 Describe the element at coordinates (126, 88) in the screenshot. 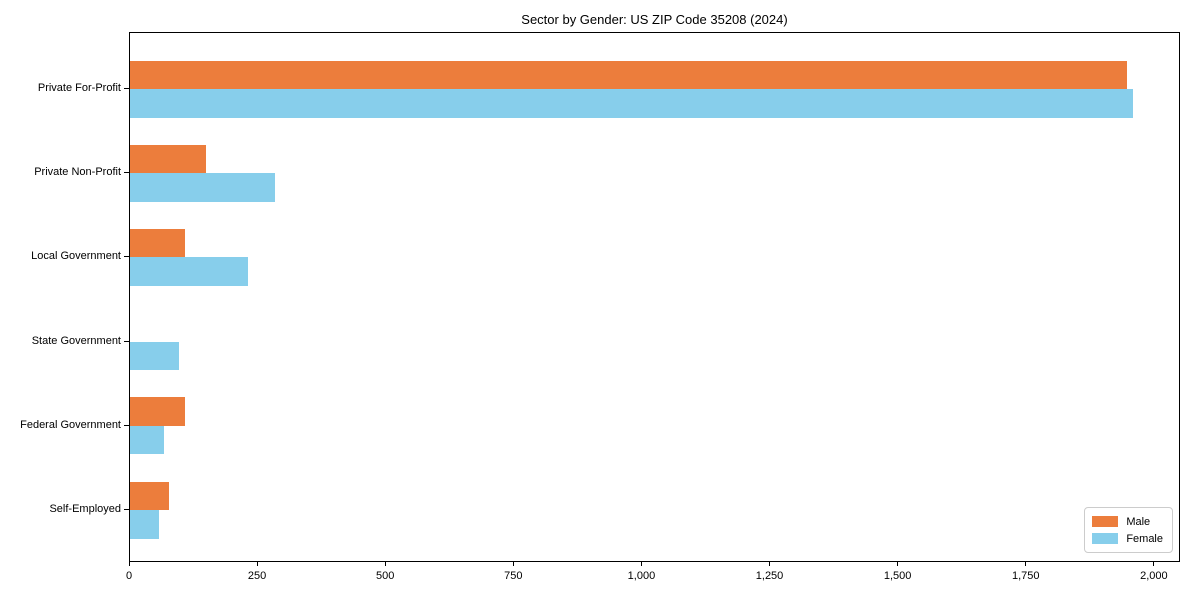

I see `y-tick-private-for-profit` at that location.